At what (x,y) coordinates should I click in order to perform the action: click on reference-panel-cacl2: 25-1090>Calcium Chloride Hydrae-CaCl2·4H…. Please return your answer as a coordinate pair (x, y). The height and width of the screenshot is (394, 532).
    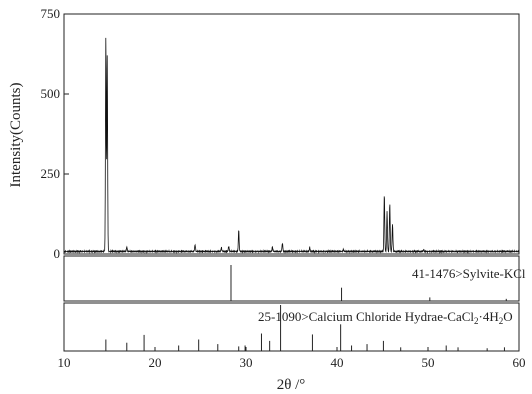
    Looking at the image, I should click on (291, 327).